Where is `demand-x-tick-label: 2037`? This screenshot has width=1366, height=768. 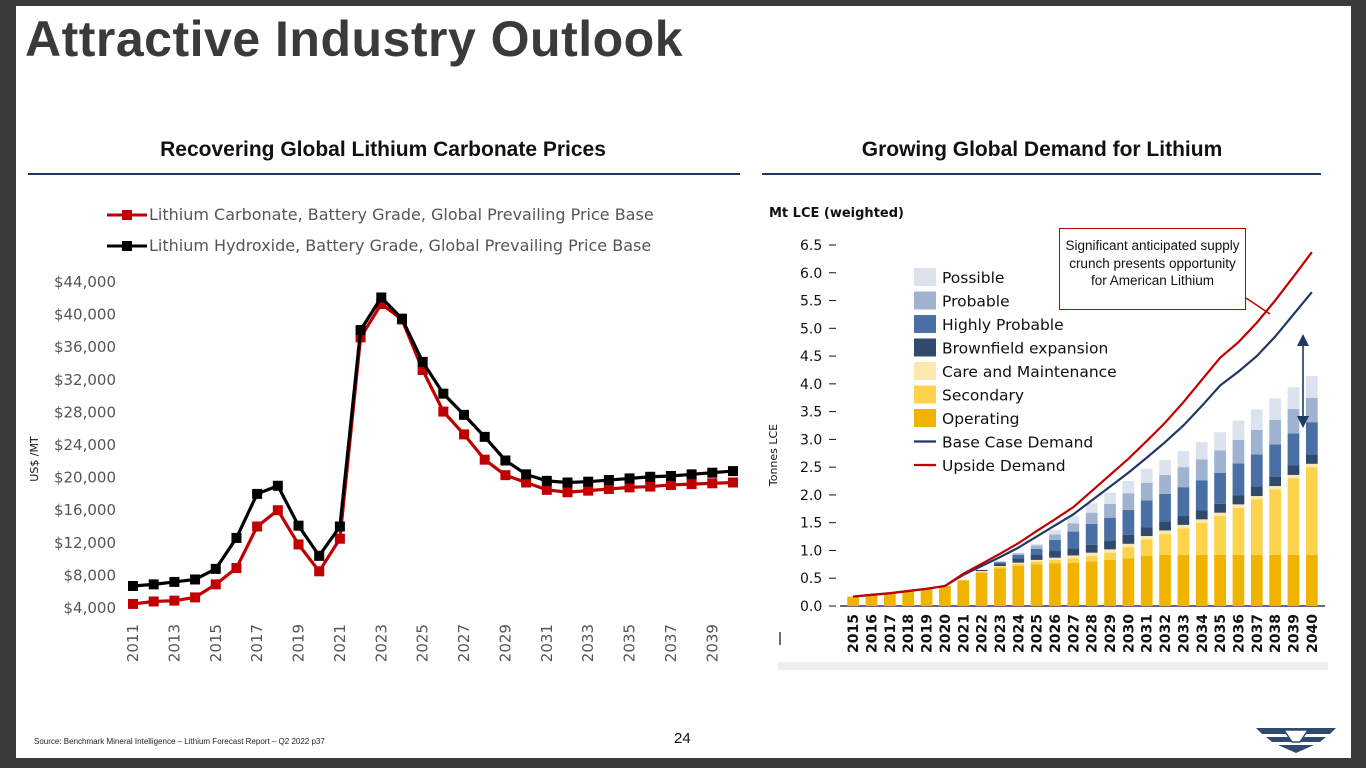 demand-x-tick-label: 2037 is located at coordinates (1258, 633).